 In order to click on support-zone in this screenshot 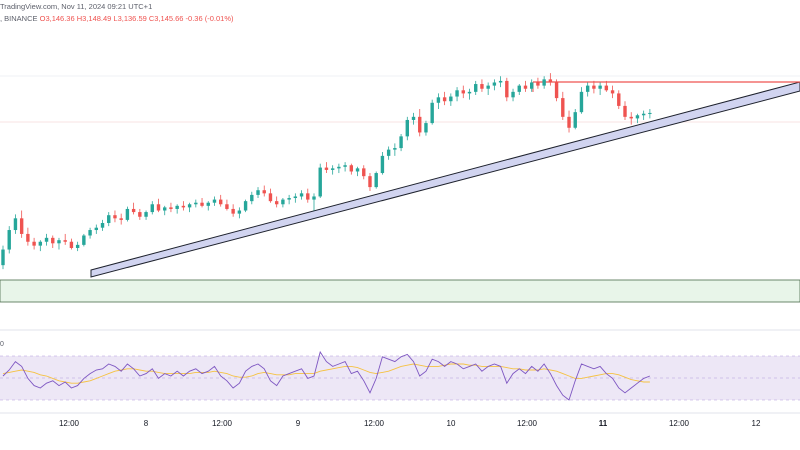, I will do `click(400, 291)`.